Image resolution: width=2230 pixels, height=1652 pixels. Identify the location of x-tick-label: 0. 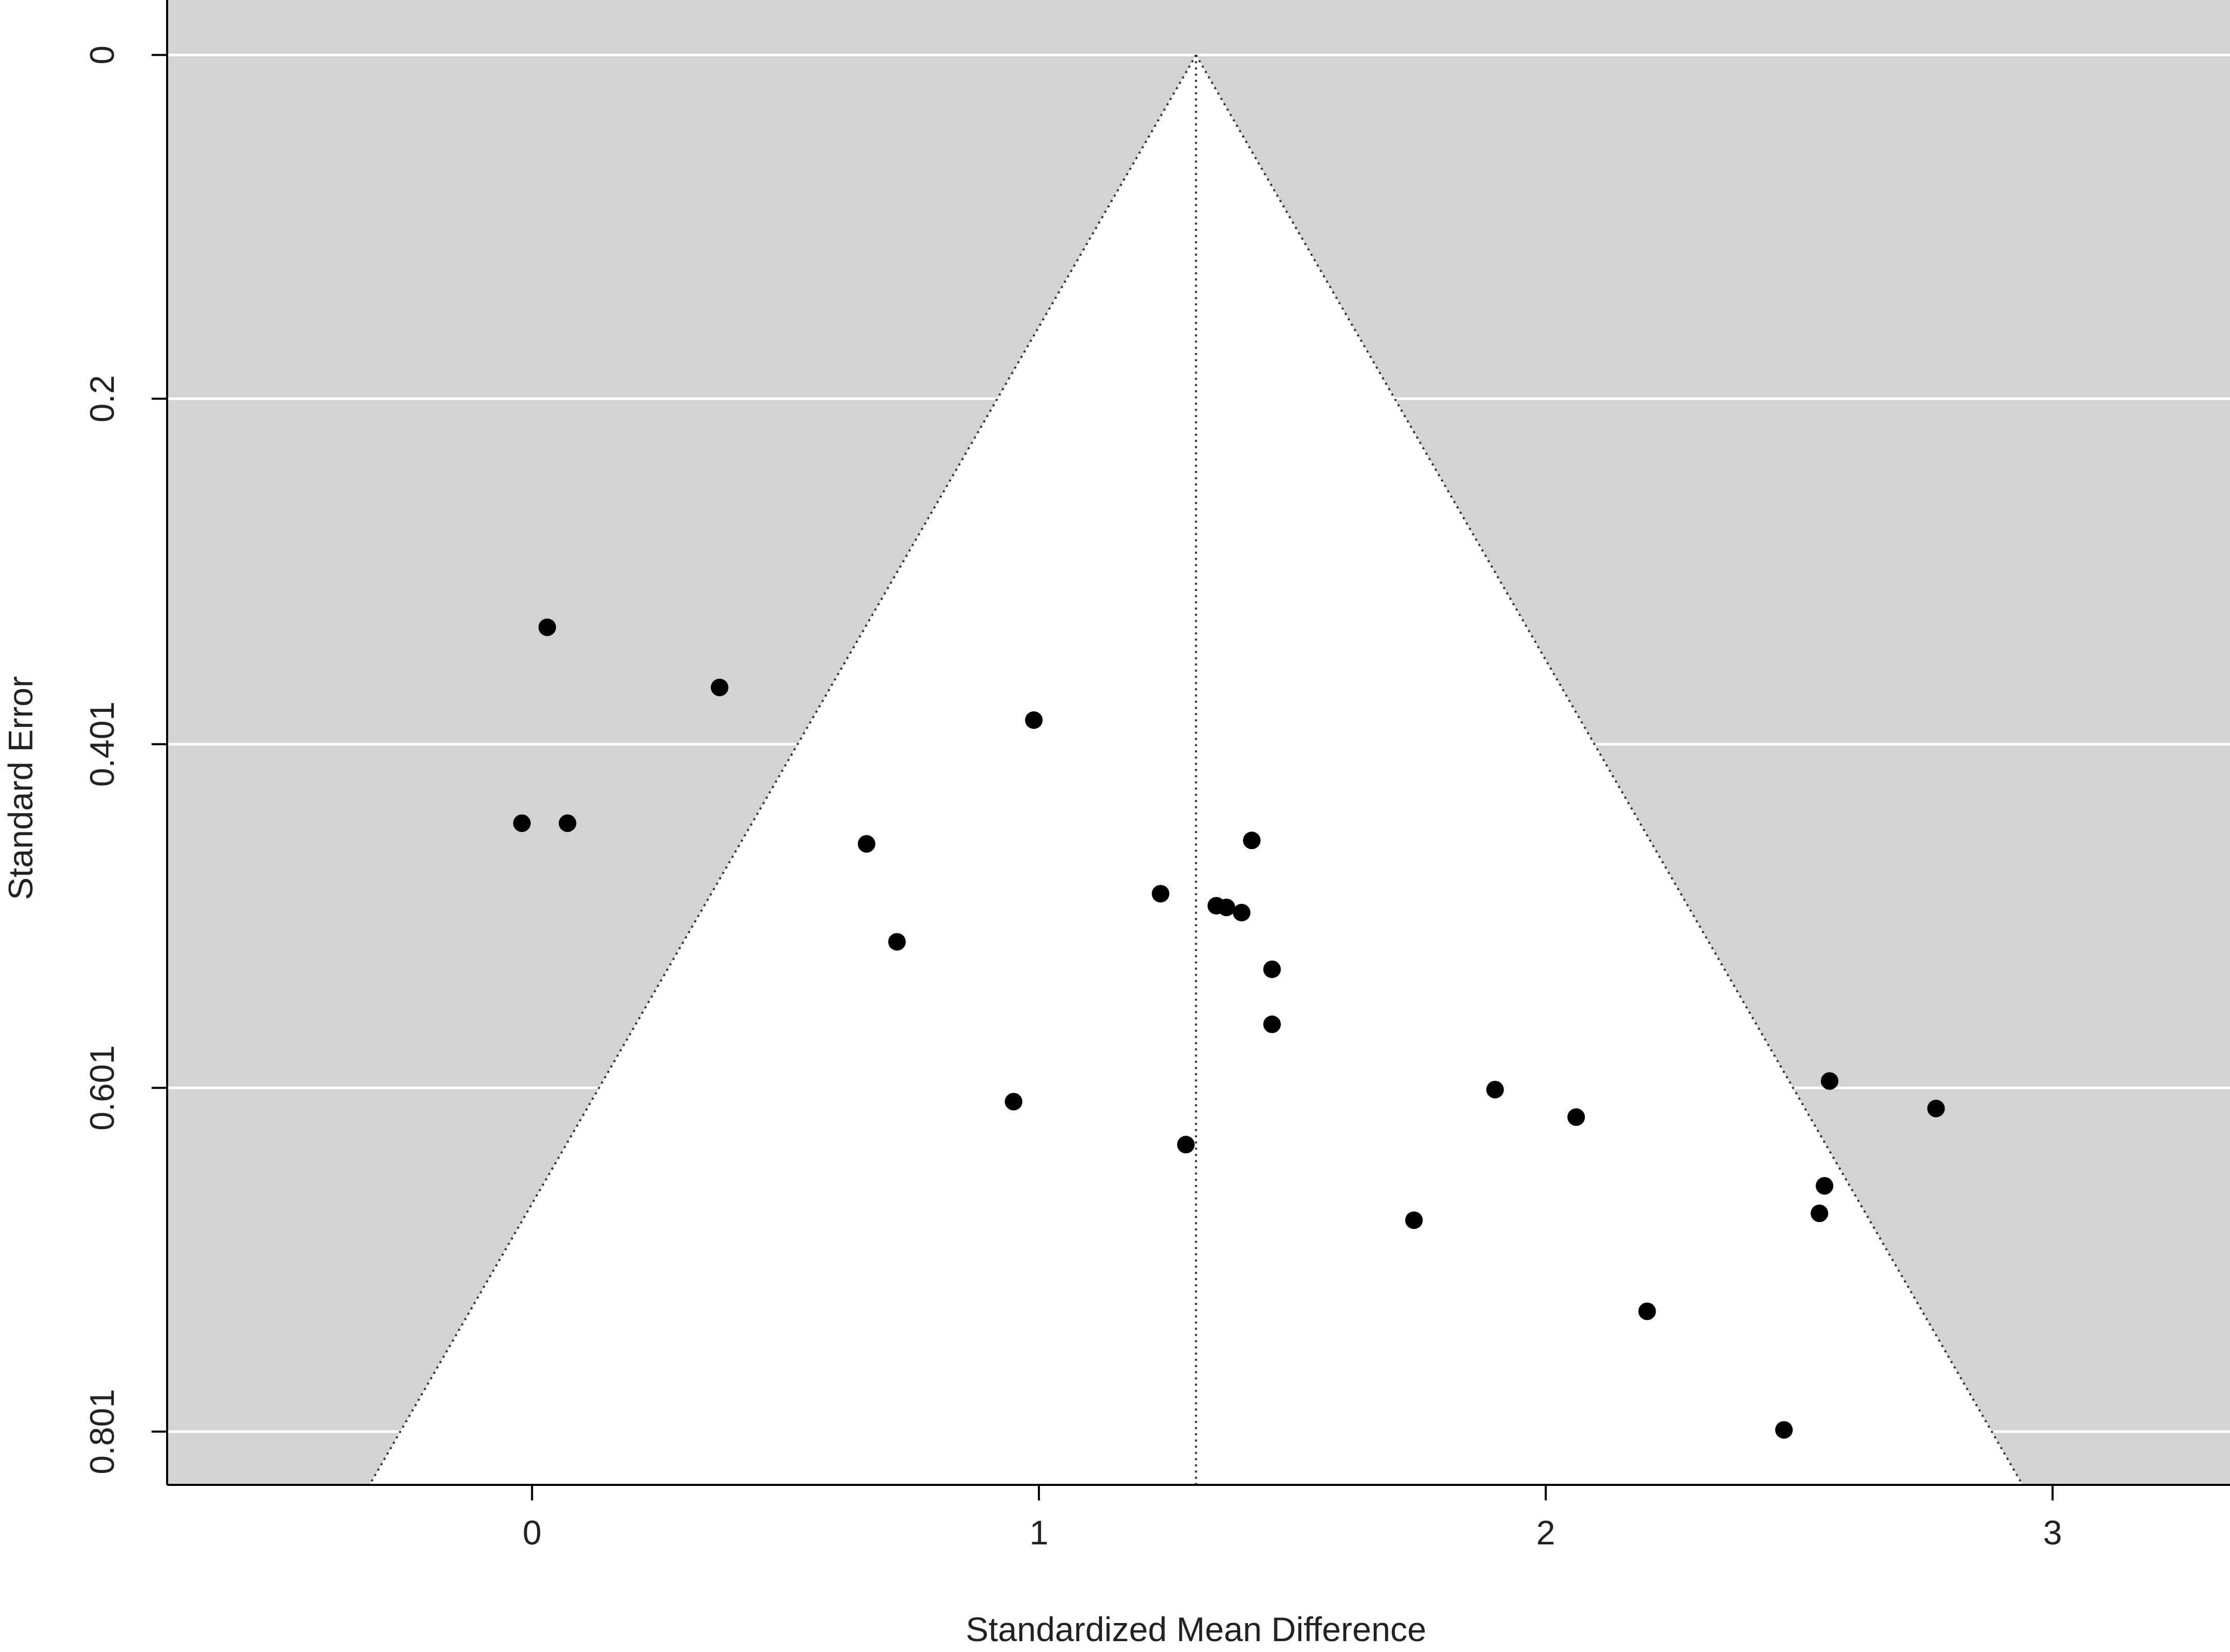
(532, 1532).